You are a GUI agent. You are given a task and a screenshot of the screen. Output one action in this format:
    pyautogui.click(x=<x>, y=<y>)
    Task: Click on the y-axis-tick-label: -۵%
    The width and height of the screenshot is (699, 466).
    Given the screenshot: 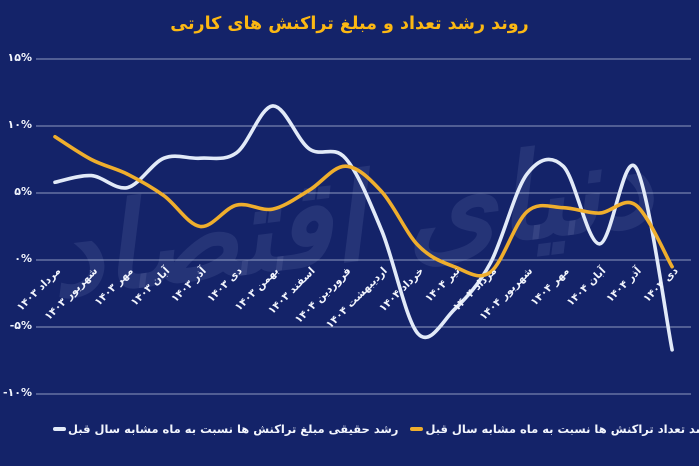 What is the action you would take?
    pyautogui.click(x=20, y=325)
    